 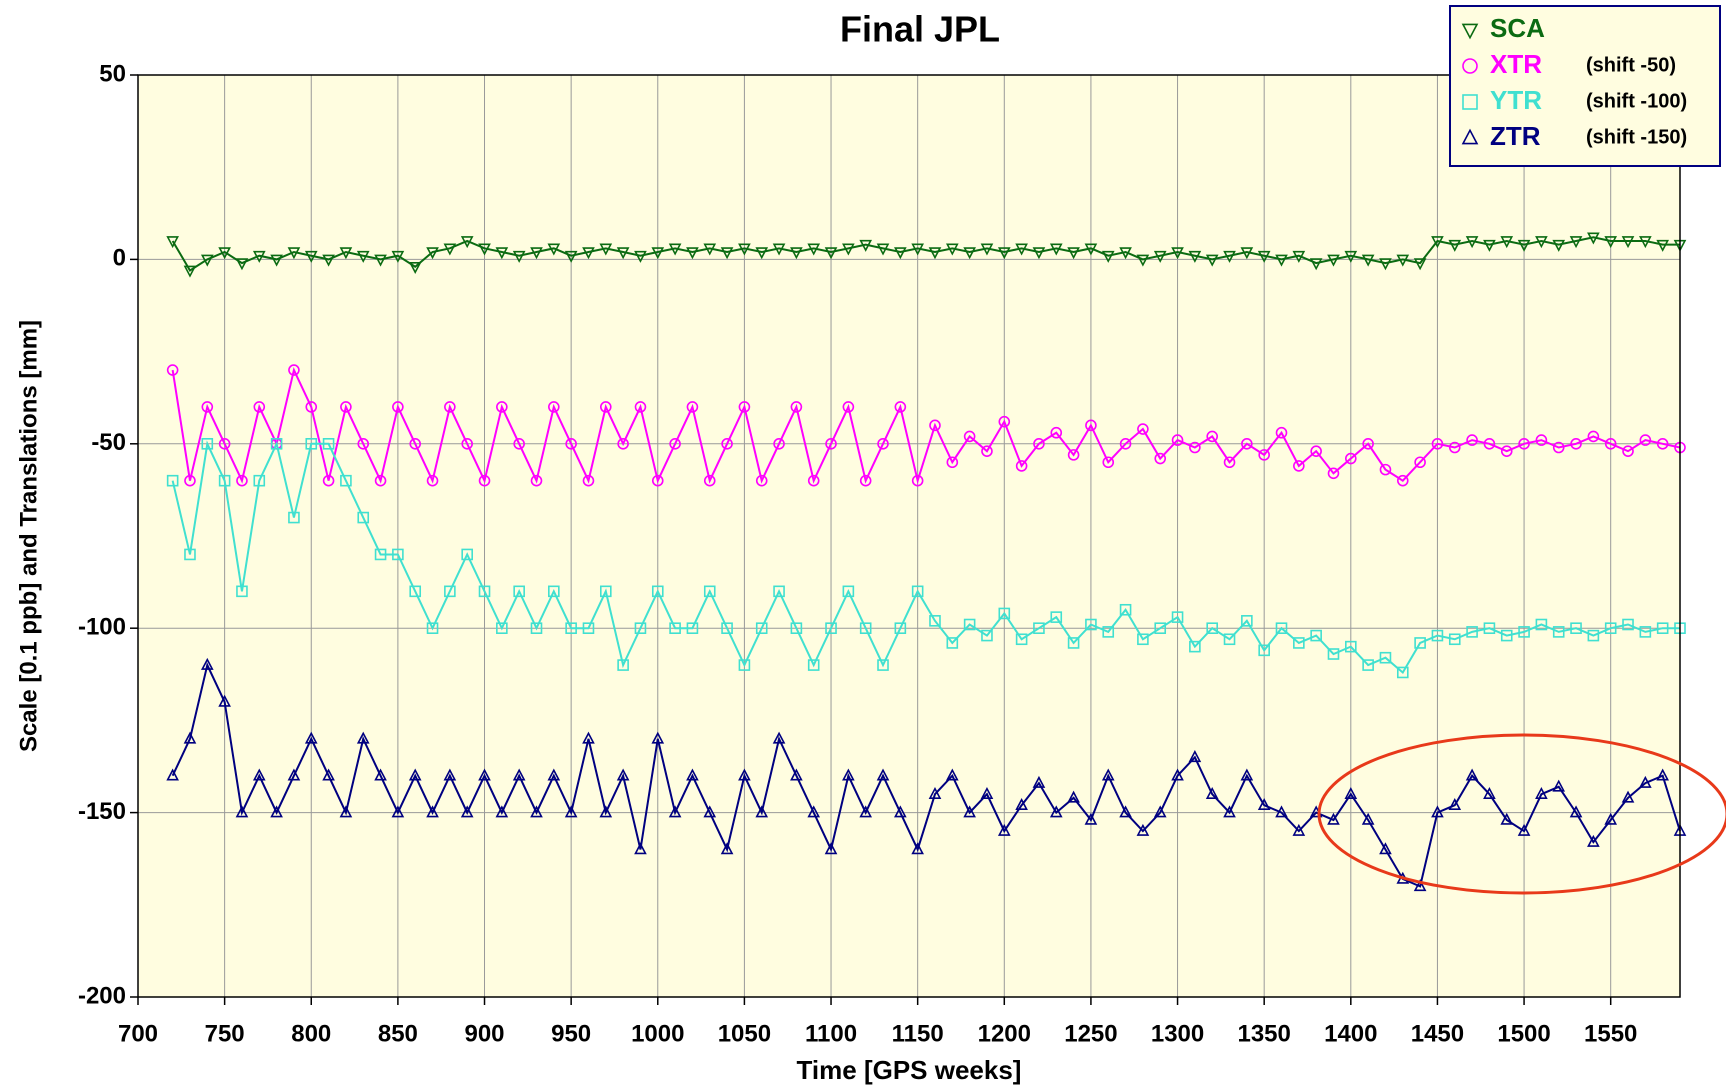 I want to click on legend-note: (shift -100), so click(x=1636, y=101).